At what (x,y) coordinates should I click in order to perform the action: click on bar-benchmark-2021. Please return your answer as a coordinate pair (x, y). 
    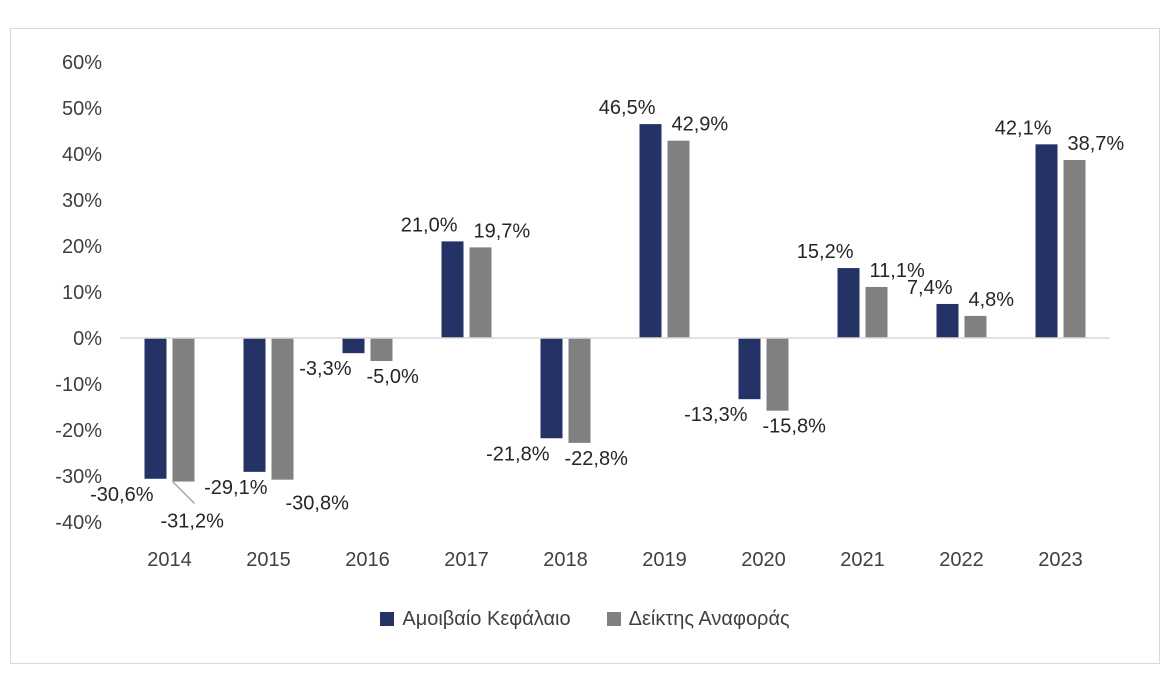
    Looking at the image, I should click on (876, 312).